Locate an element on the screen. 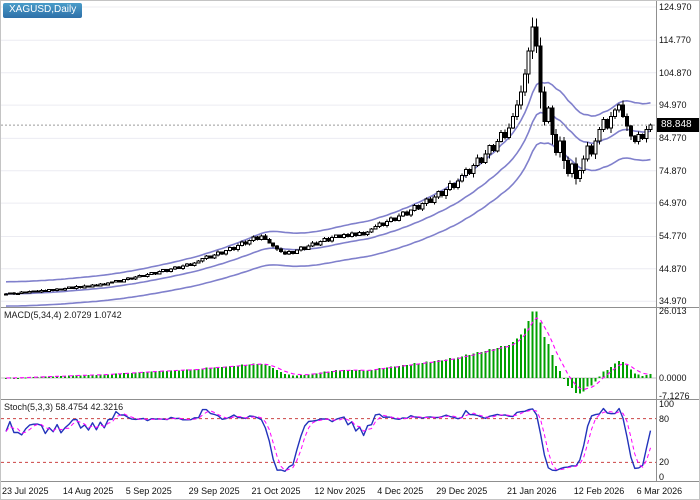 This screenshot has width=700, height=500. time-axis-label: 23 Jul 2025 is located at coordinates (25, 491).